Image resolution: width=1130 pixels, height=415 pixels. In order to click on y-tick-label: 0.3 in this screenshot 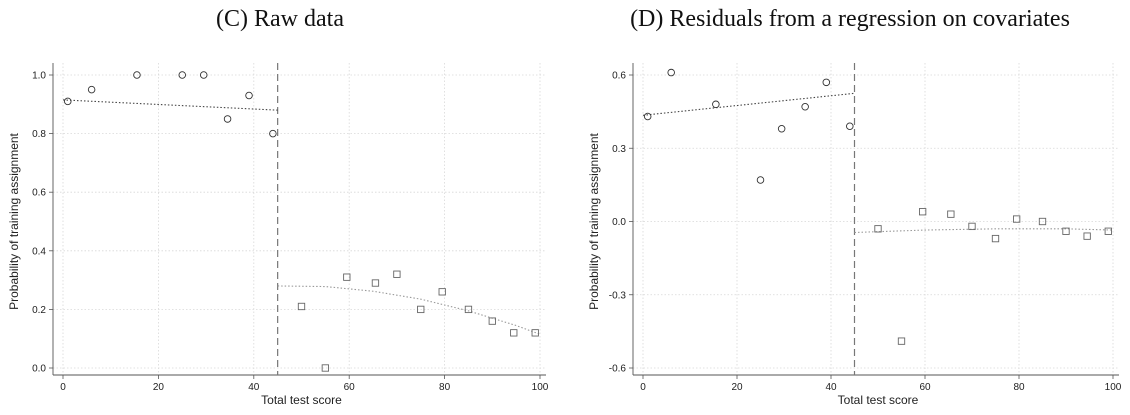, I will do `click(619, 149)`.